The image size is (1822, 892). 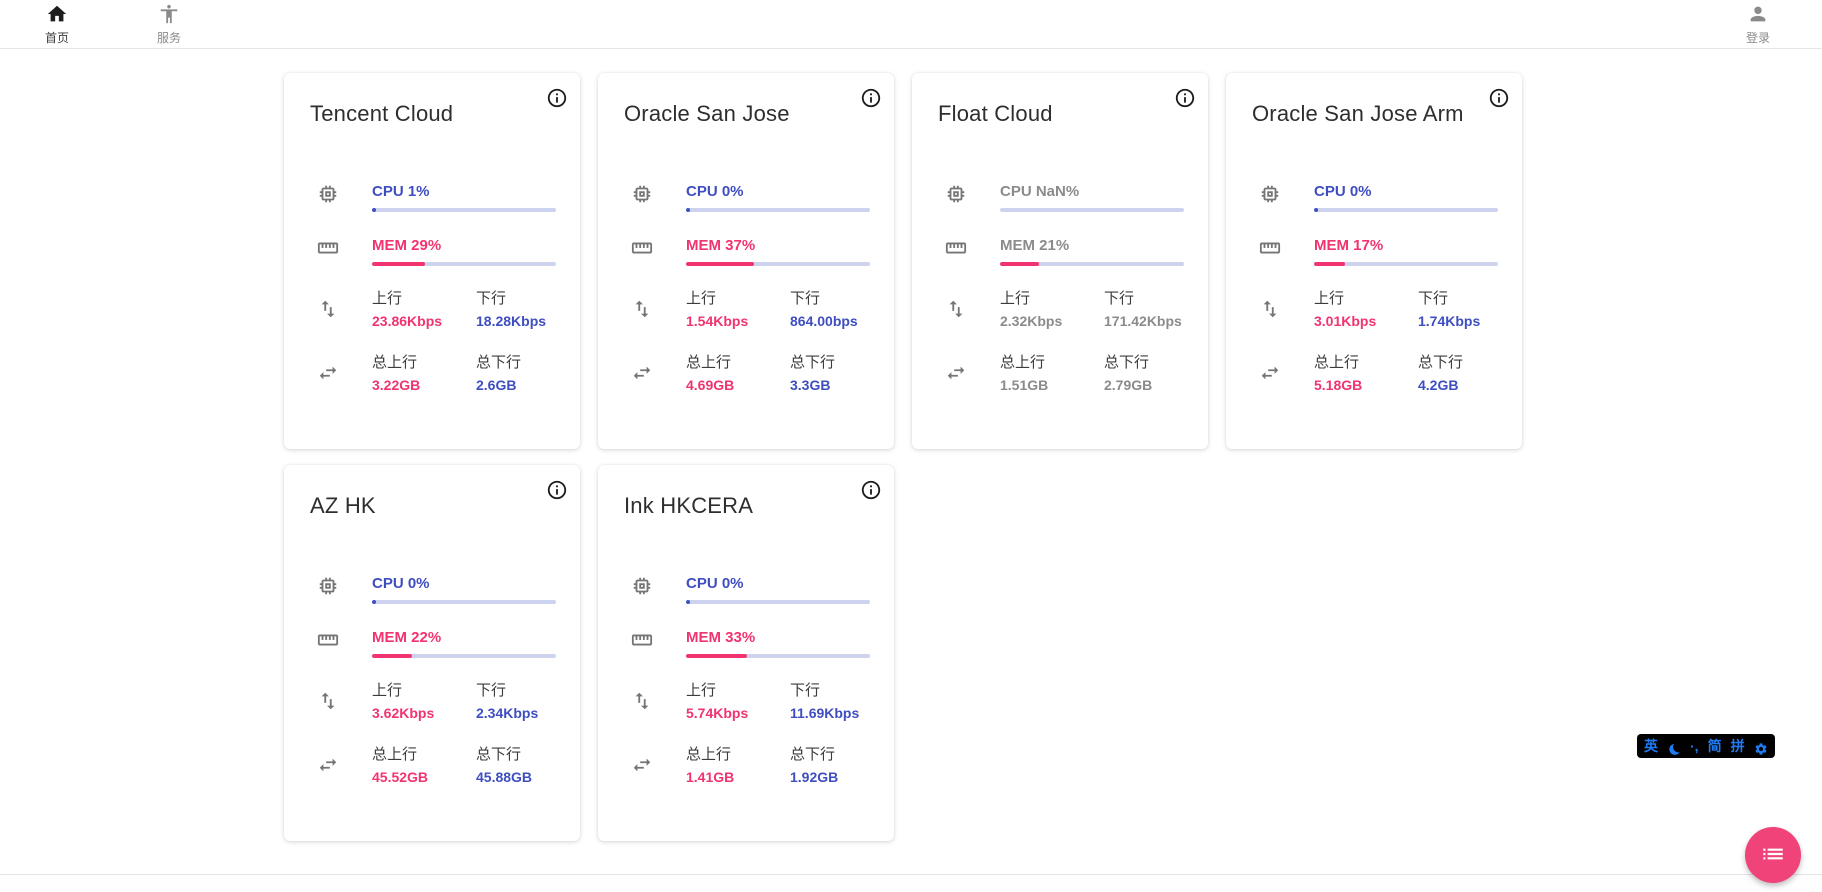 What do you see at coordinates (746, 309) in the screenshot?
I see `speed-row: 上行 1.54Kbps 下行 864.00bps` at bounding box center [746, 309].